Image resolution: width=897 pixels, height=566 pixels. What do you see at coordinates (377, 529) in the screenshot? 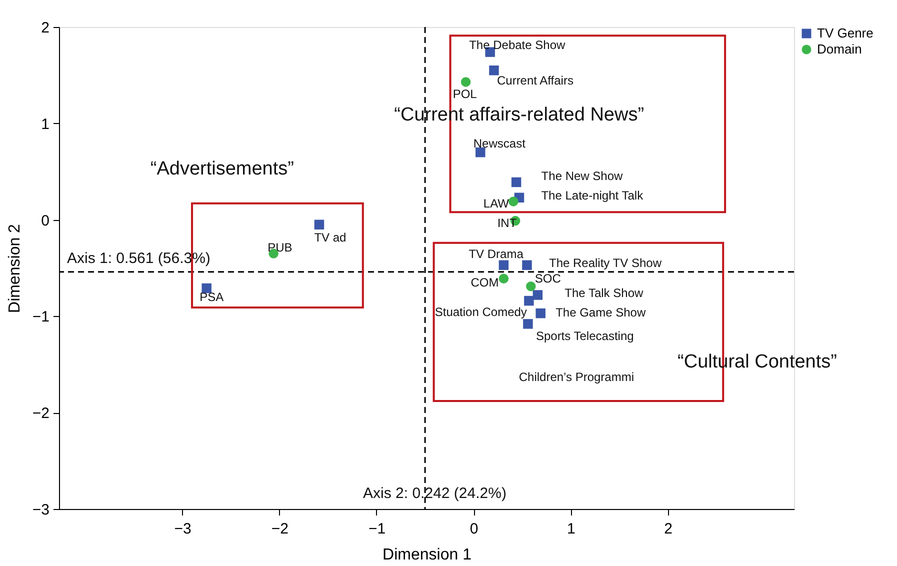
I see `x-tick-label: −1` at bounding box center [377, 529].